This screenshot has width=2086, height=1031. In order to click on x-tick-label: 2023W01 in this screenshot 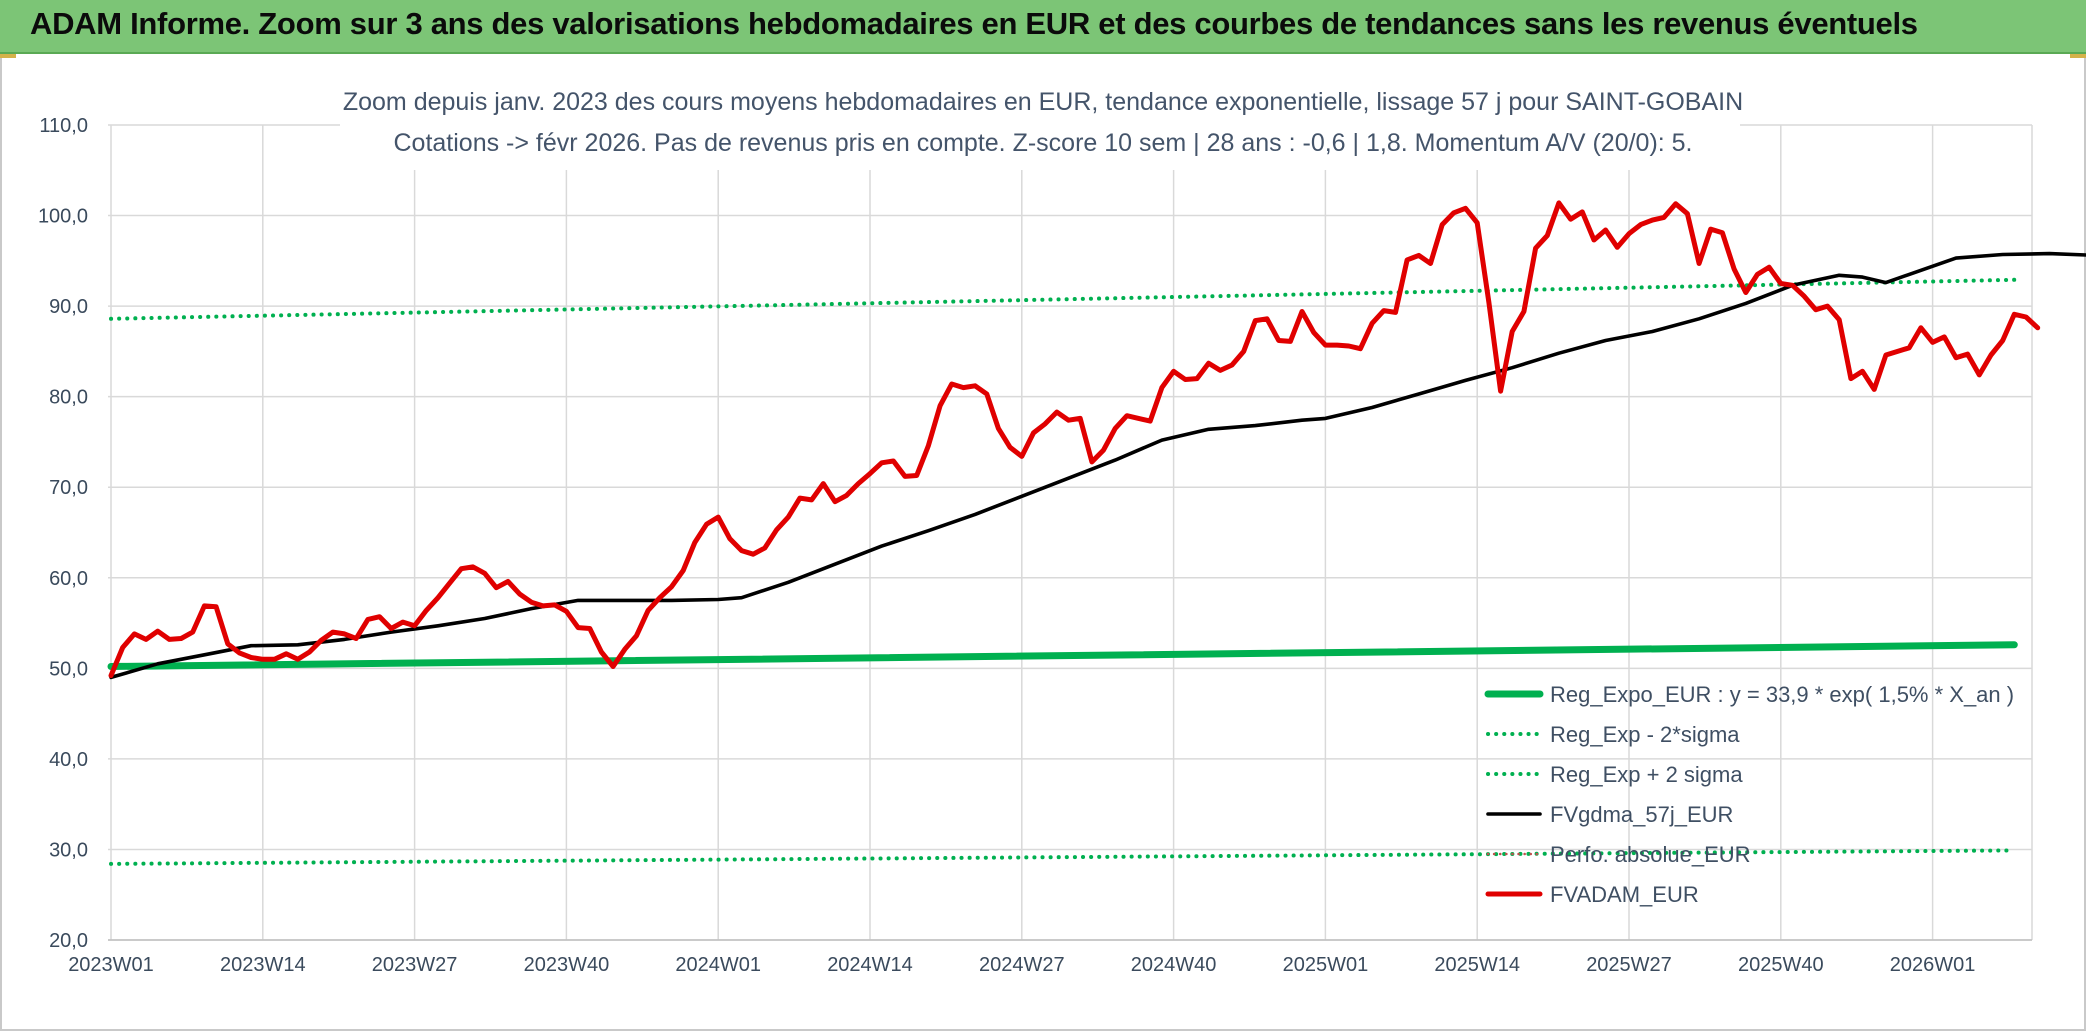, I will do `click(111, 965)`.